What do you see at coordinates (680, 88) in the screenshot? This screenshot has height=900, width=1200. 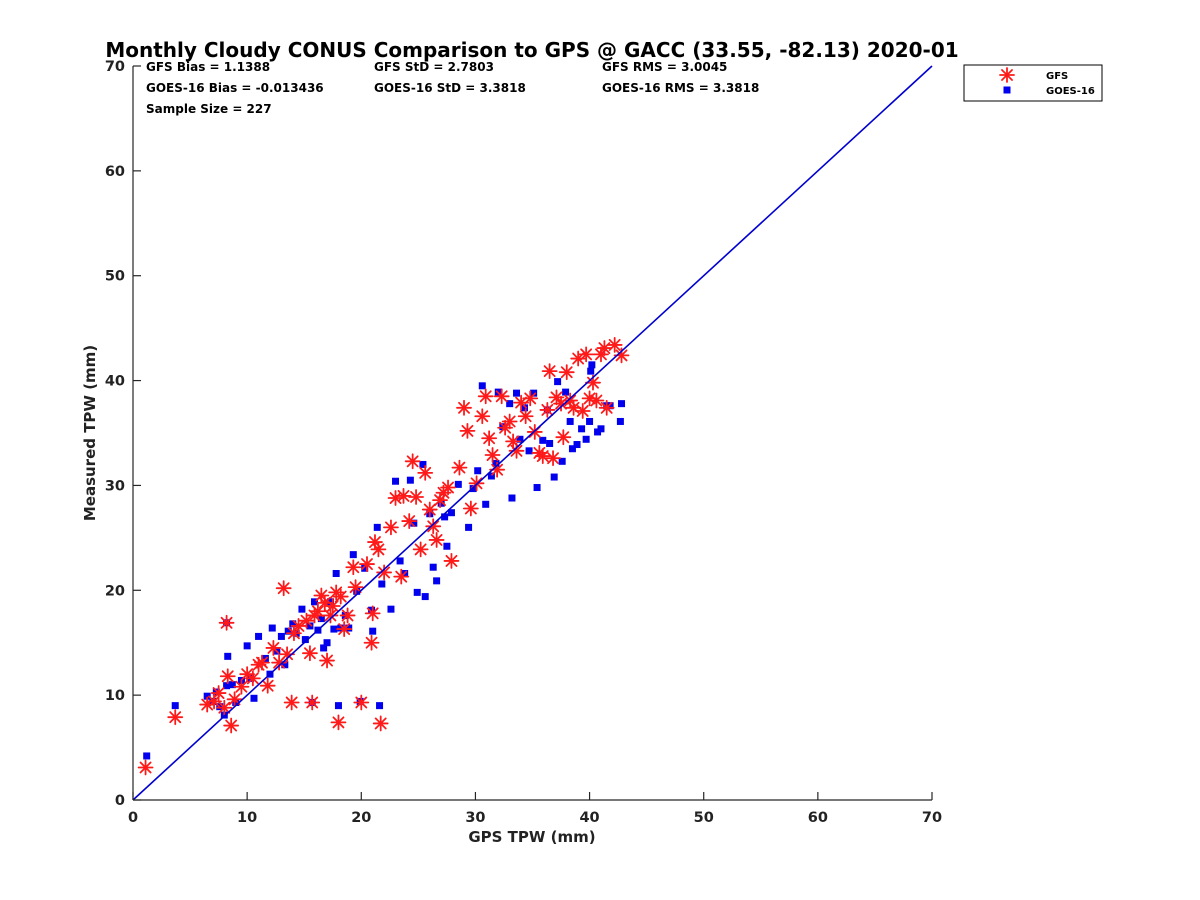 I see `goes16-rms-text: GOES-16 RMS = 3.3818` at bounding box center [680, 88].